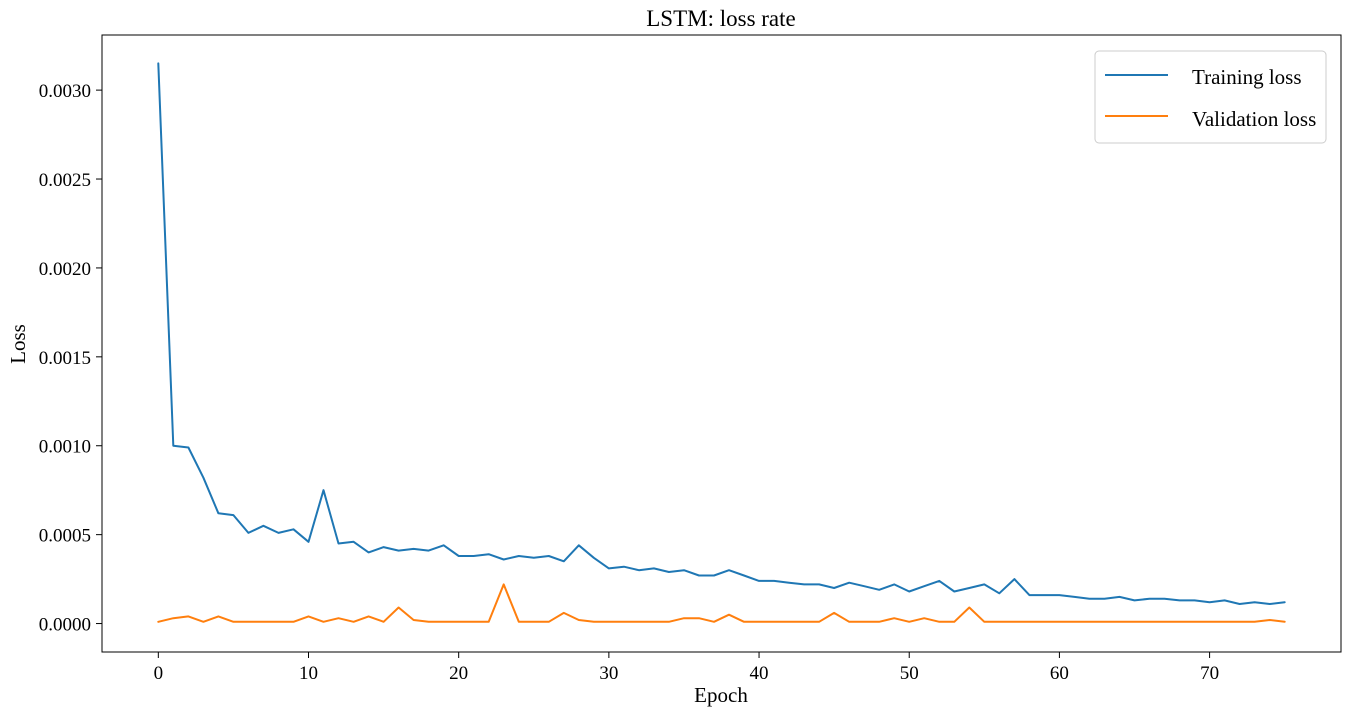 Image resolution: width=1350 pixels, height=716 pixels. I want to click on x-tick-label: 40, so click(759, 673).